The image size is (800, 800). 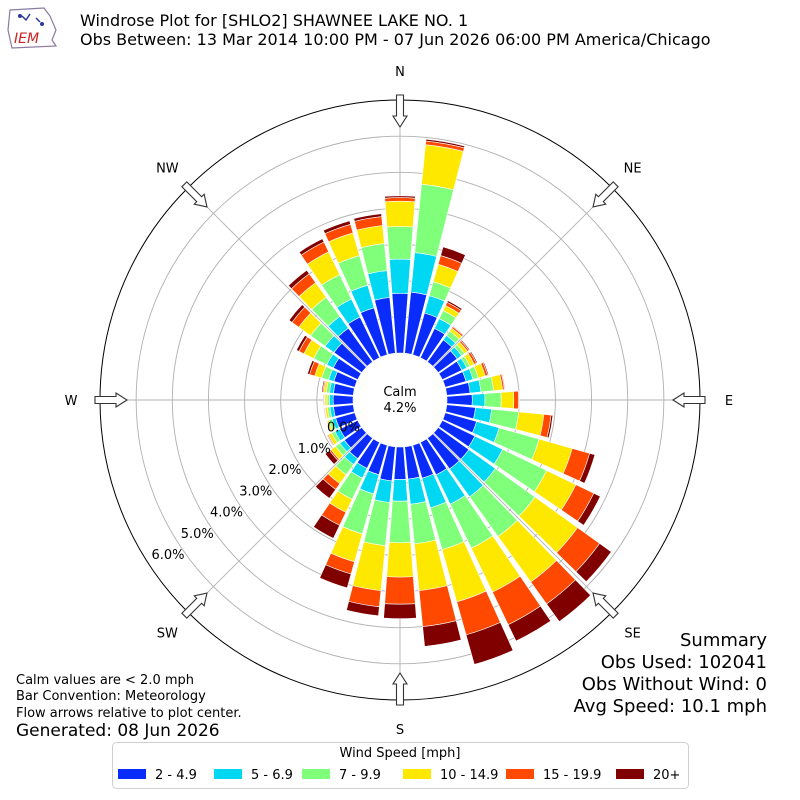 I want to click on flow-arrows-note: Flow arrows relative to plot center., so click(x=129, y=713).